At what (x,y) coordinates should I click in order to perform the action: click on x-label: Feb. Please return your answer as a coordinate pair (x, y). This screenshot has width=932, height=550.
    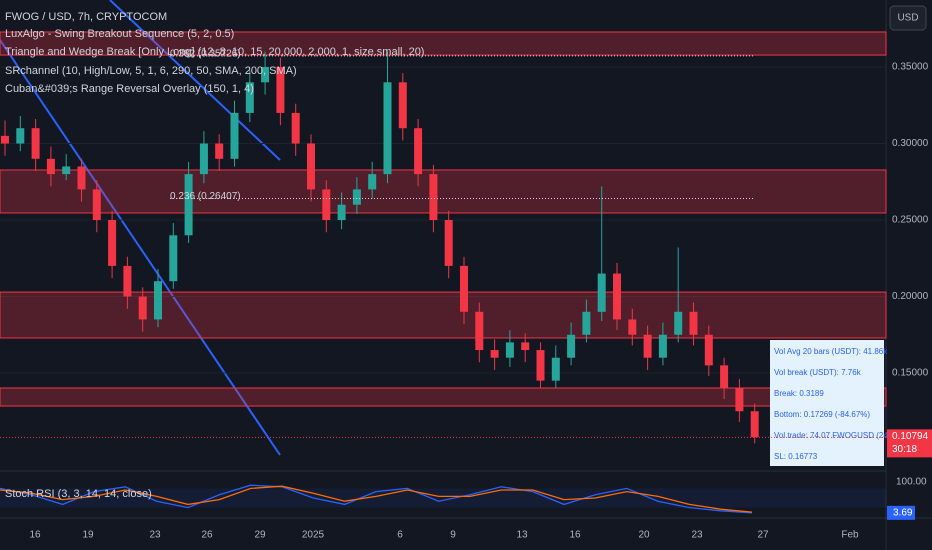
    Looking at the image, I should click on (850, 535).